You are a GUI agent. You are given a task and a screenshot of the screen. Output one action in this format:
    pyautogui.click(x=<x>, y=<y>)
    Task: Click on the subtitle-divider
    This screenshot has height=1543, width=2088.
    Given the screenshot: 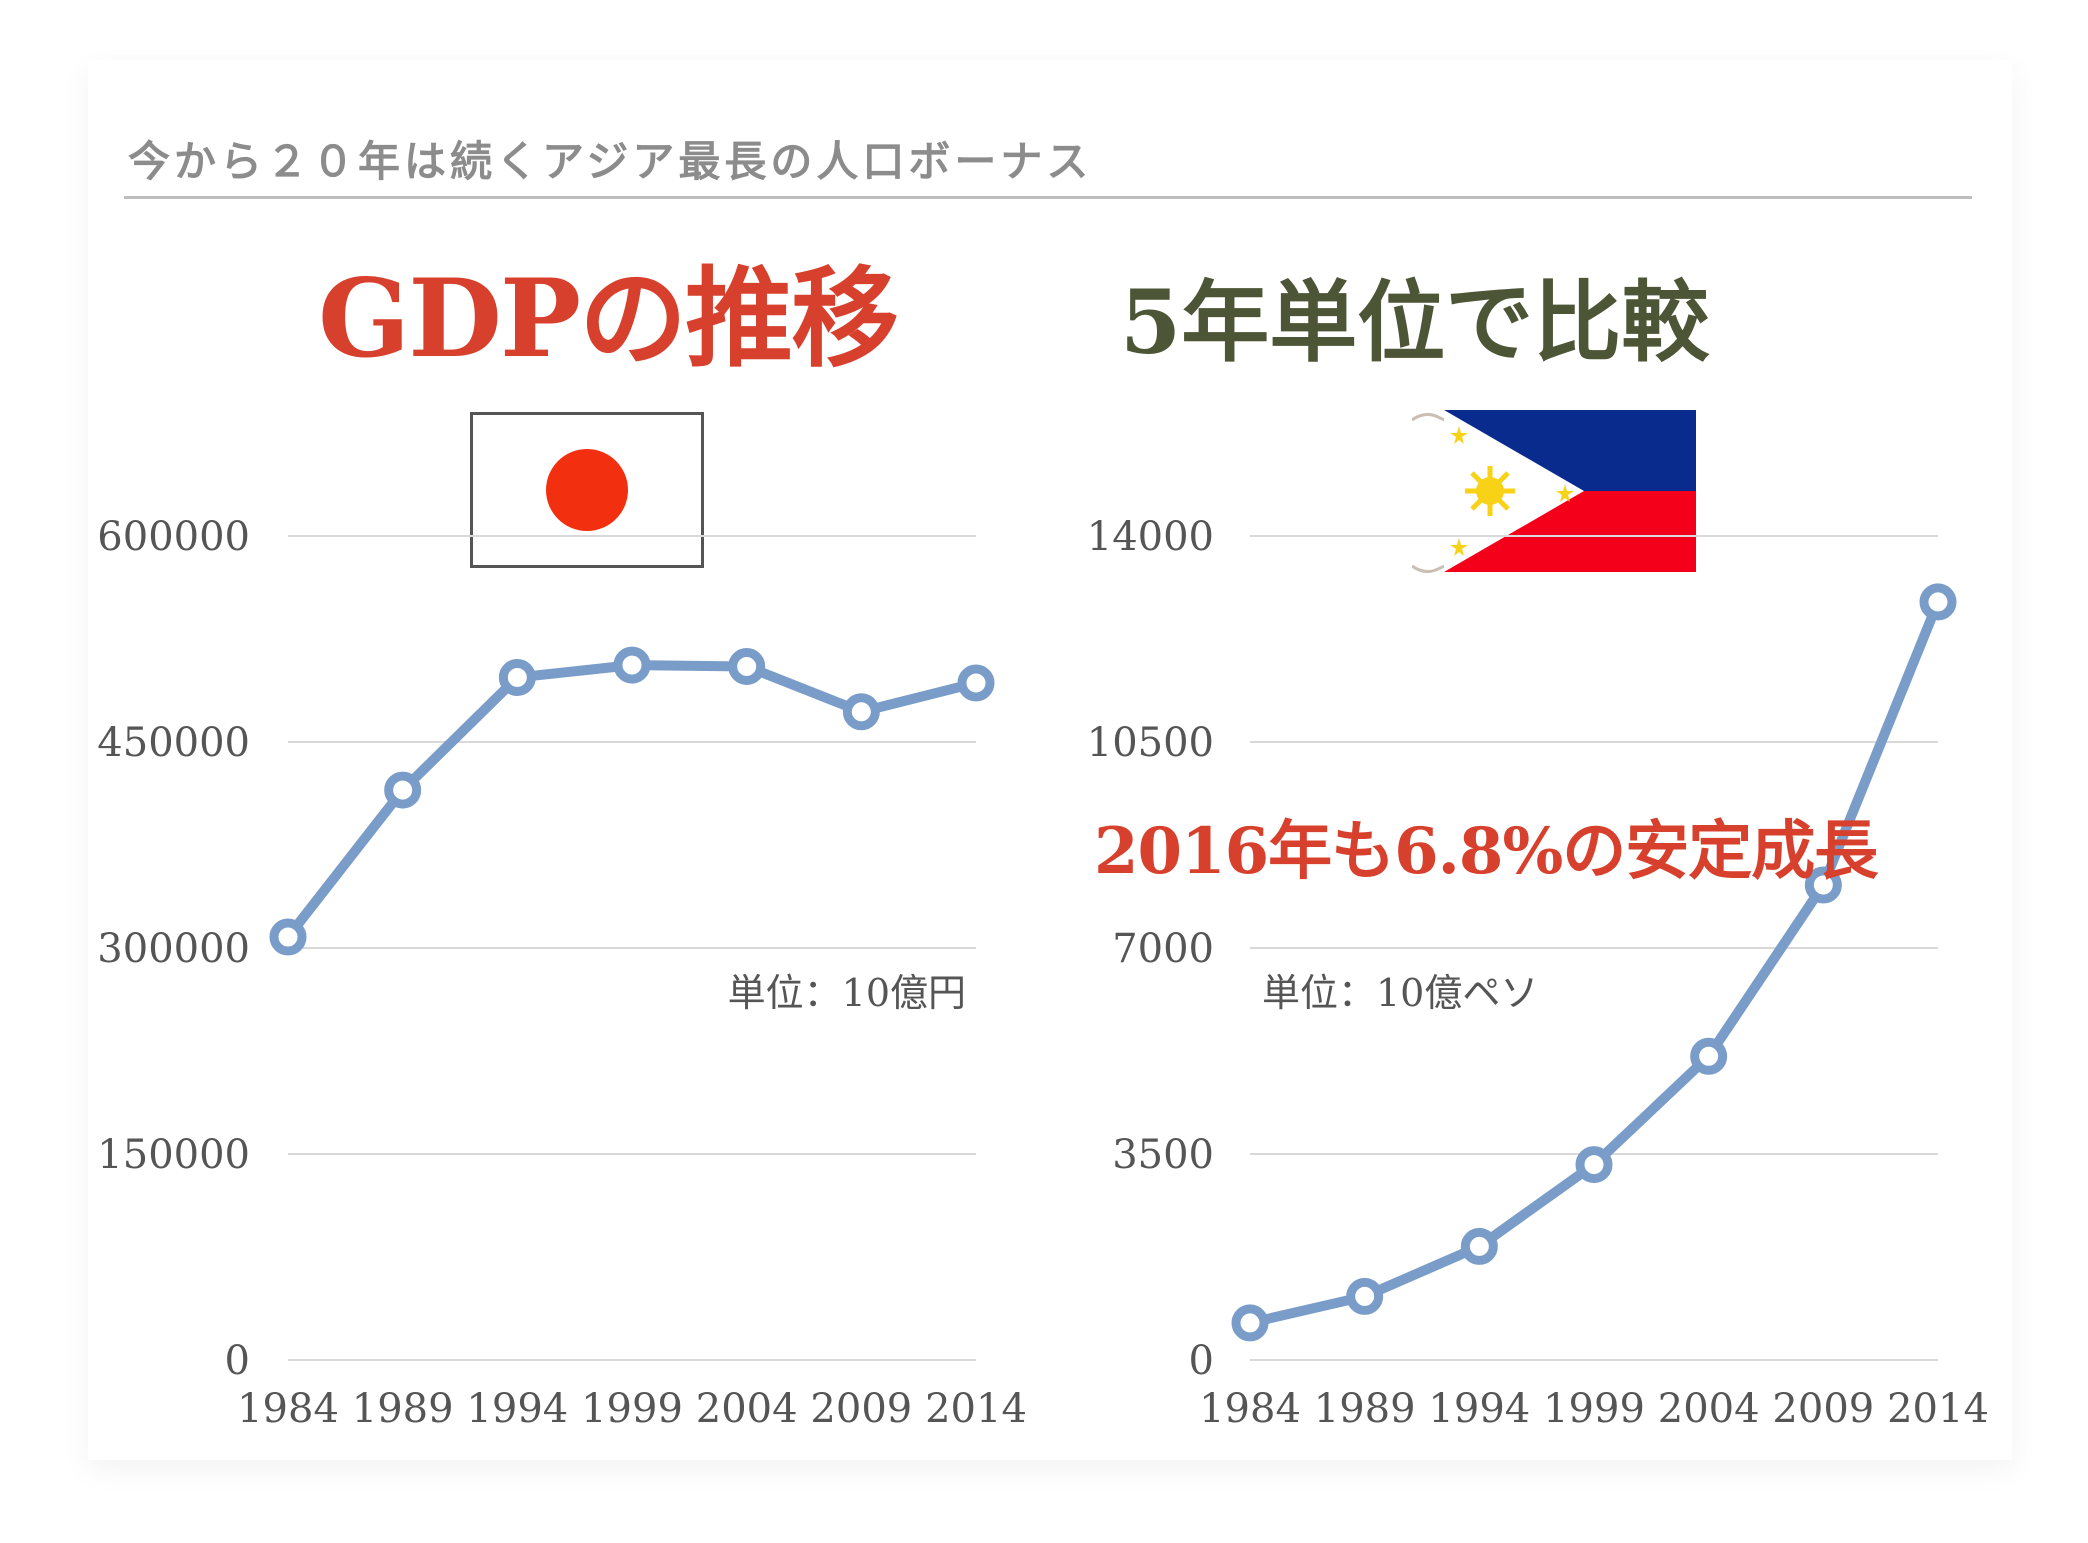 What is the action you would take?
    pyautogui.click(x=1048, y=197)
    